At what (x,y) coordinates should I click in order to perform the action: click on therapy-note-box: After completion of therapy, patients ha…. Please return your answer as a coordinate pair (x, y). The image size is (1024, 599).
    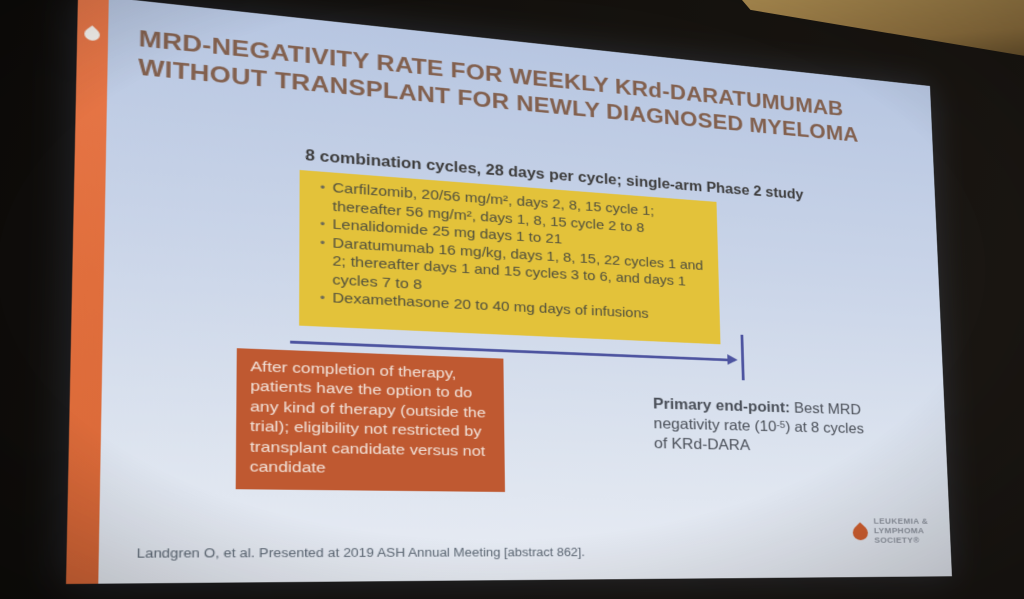
    Looking at the image, I should click on (370, 420).